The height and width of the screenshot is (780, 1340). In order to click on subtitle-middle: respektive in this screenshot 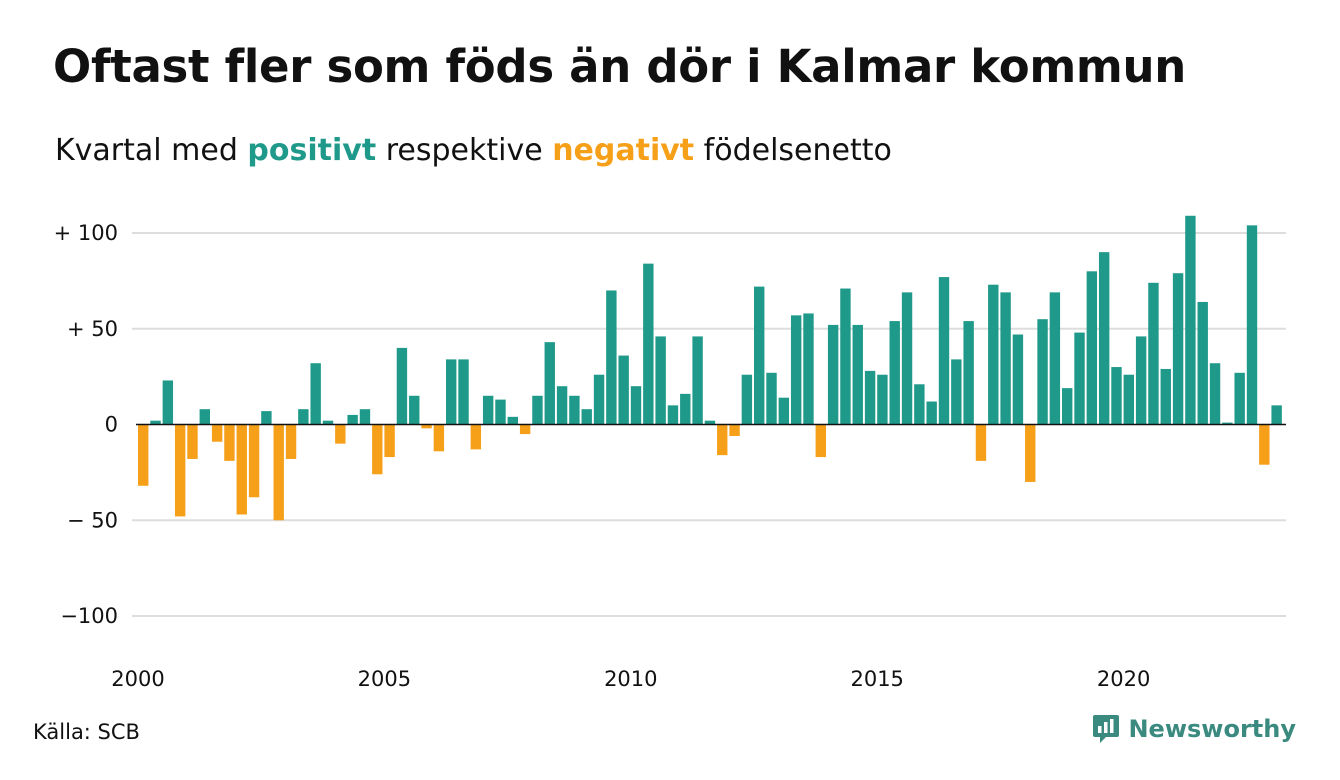, I will do `click(464, 150)`.